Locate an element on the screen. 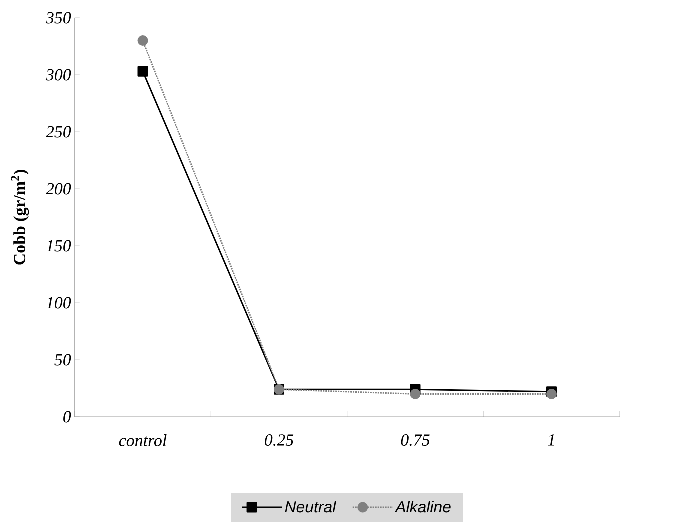 Image resolution: width=698 pixels, height=531 pixels. legend-label: Neutral is located at coordinates (311, 507).